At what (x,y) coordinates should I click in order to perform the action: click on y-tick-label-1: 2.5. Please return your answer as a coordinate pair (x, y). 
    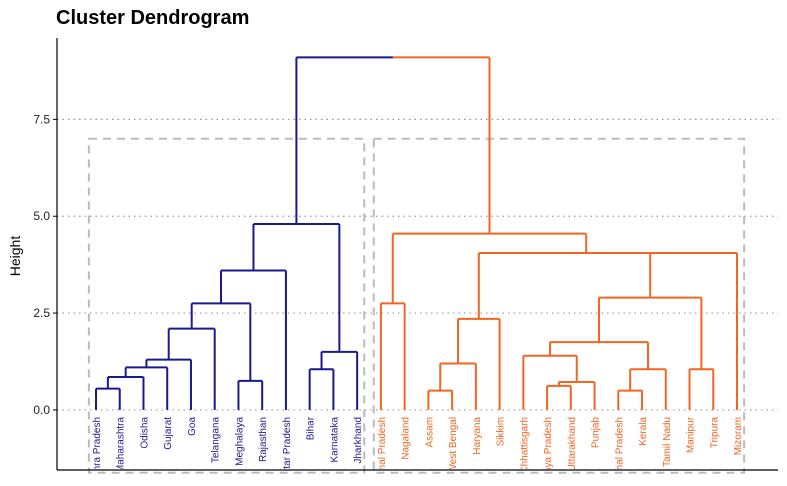
    Looking at the image, I should click on (41, 313).